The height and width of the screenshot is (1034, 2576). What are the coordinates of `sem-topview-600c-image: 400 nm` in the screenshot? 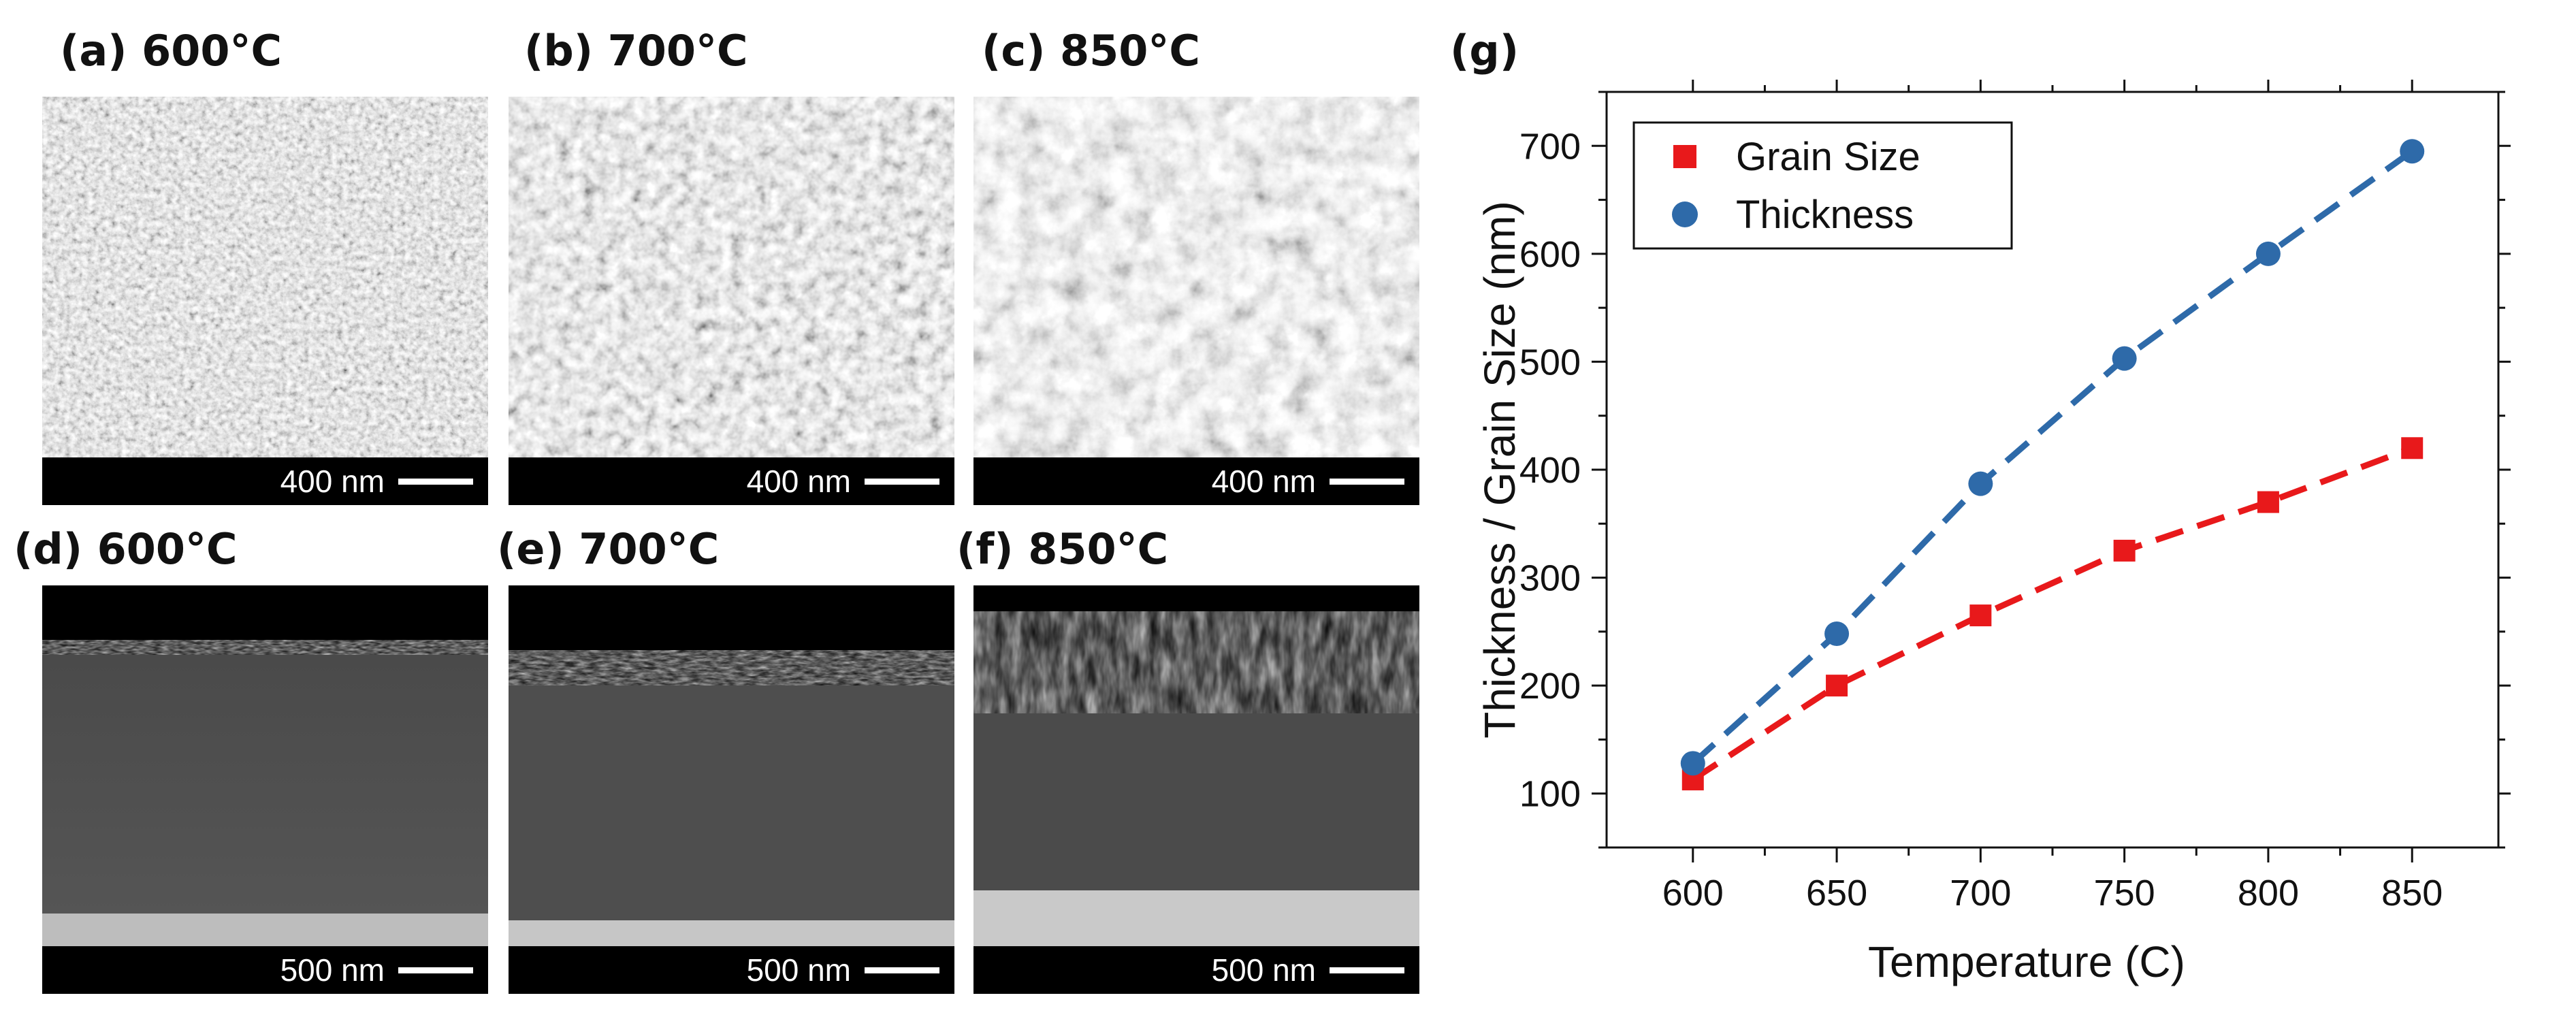 It's located at (265, 301).